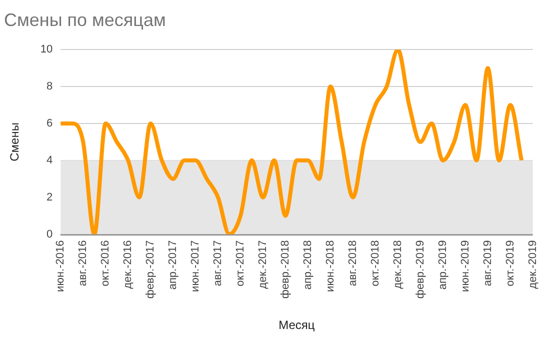 This screenshot has width=552, height=341. Describe the element at coordinates (173, 265) in the screenshot. I see `x-tick-label: апр.-2017` at that location.